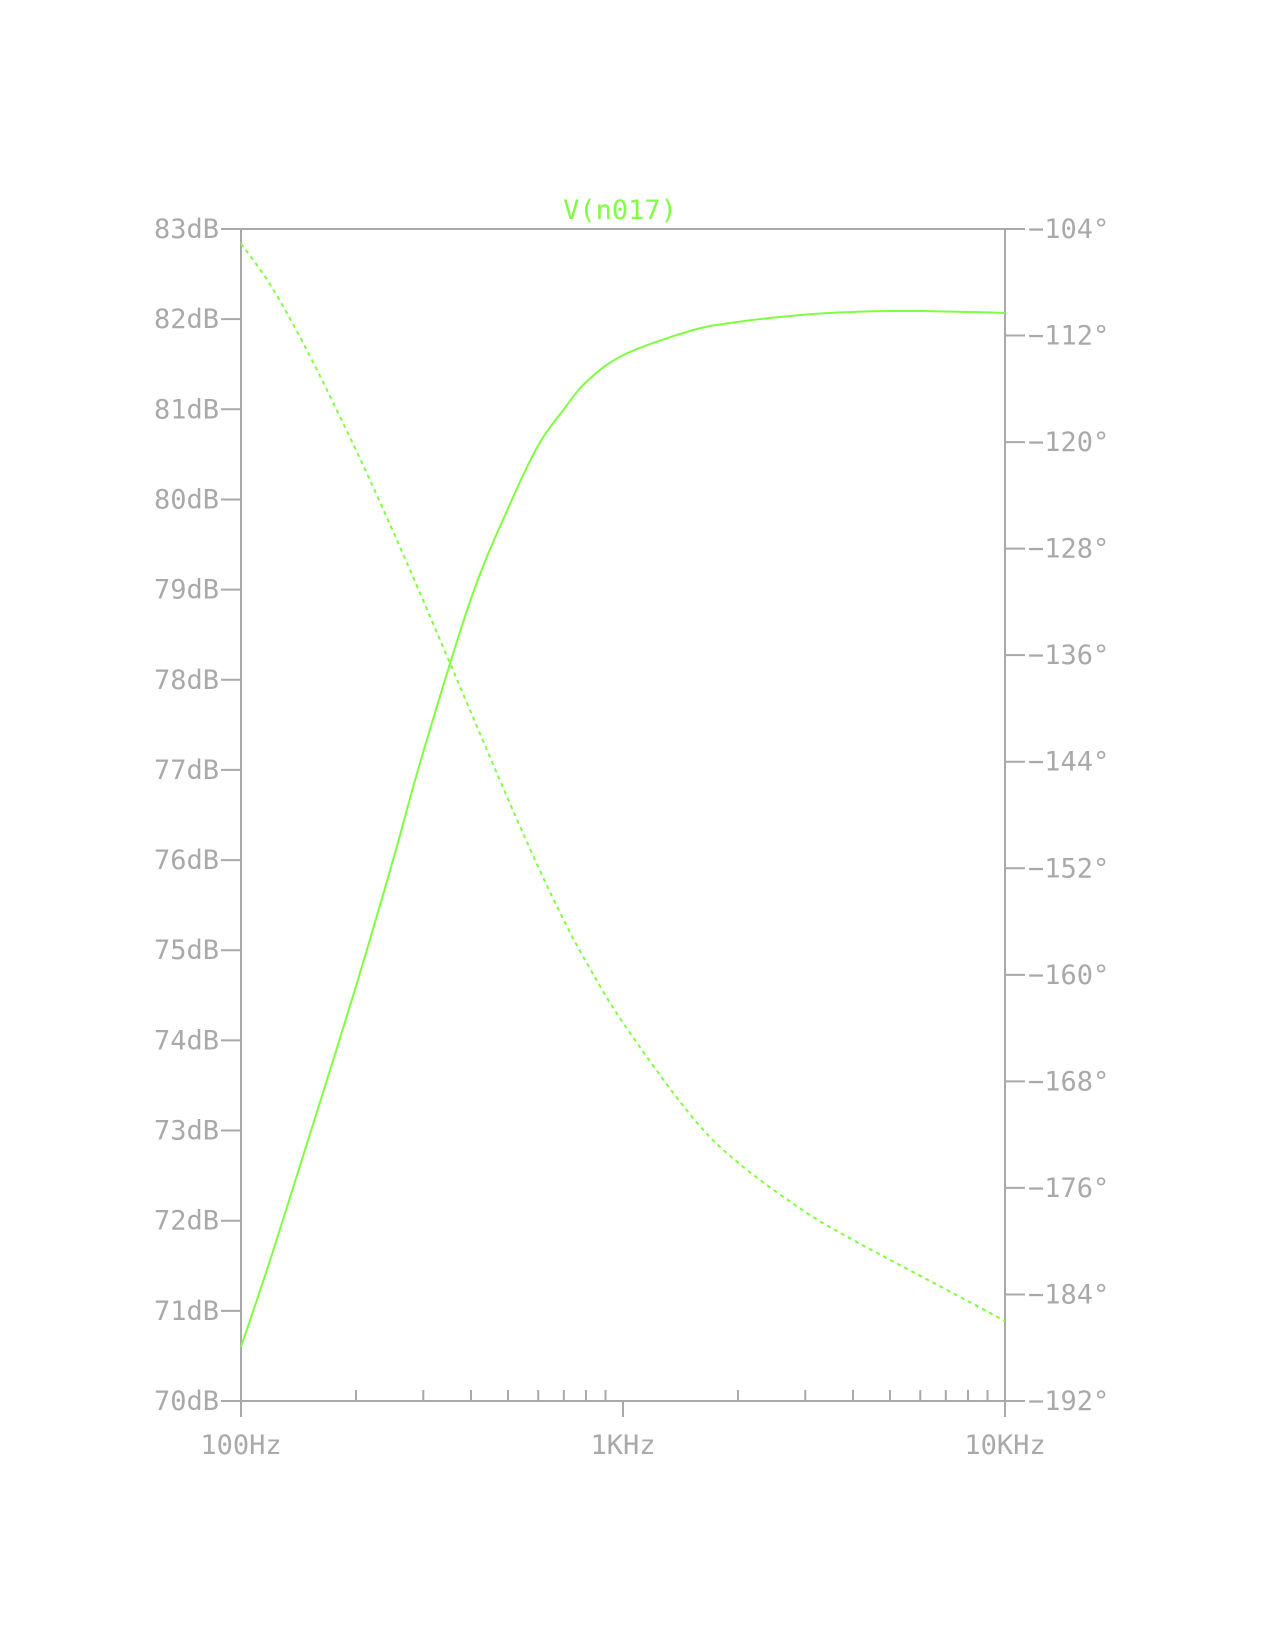 The width and height of the screenshot is (1275, 1650). What do you see at coordinates (1068, 549) in the screenshot?
I see `right-axis-tick-label: −128°` at bounding box center [1068, 549].